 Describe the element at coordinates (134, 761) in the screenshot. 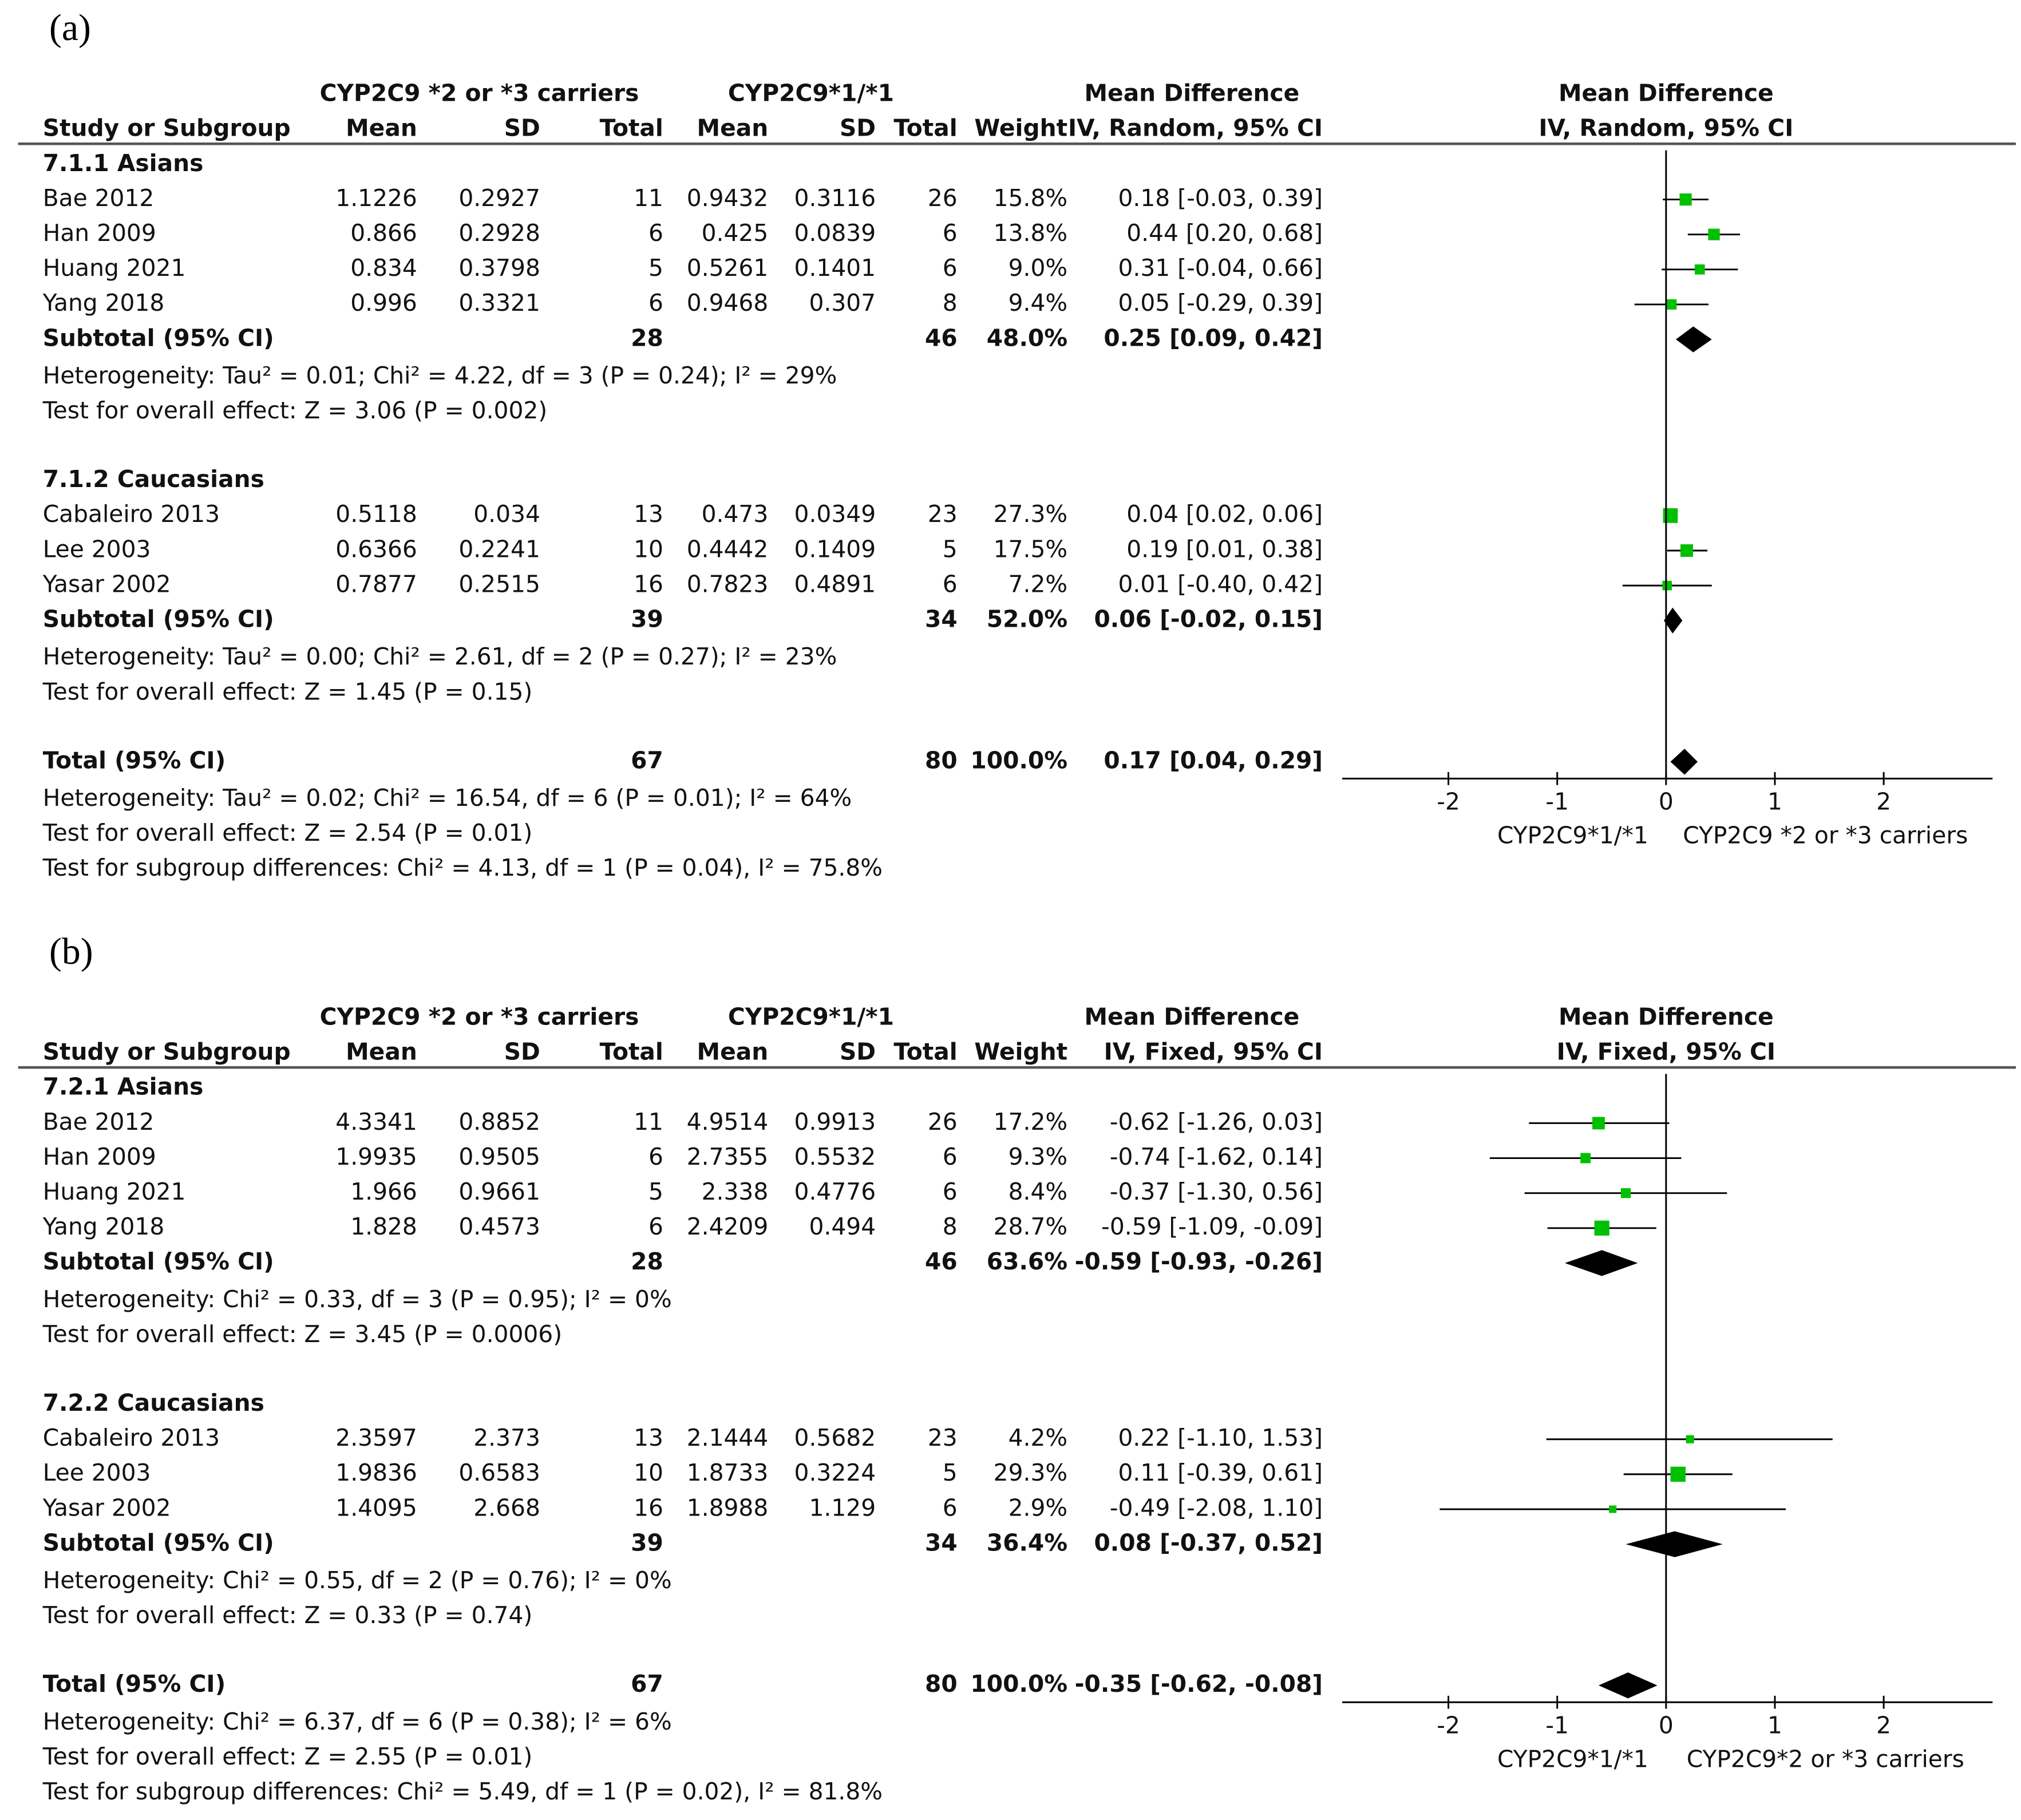

I see `total-label: Total (95% CI)` at that location.